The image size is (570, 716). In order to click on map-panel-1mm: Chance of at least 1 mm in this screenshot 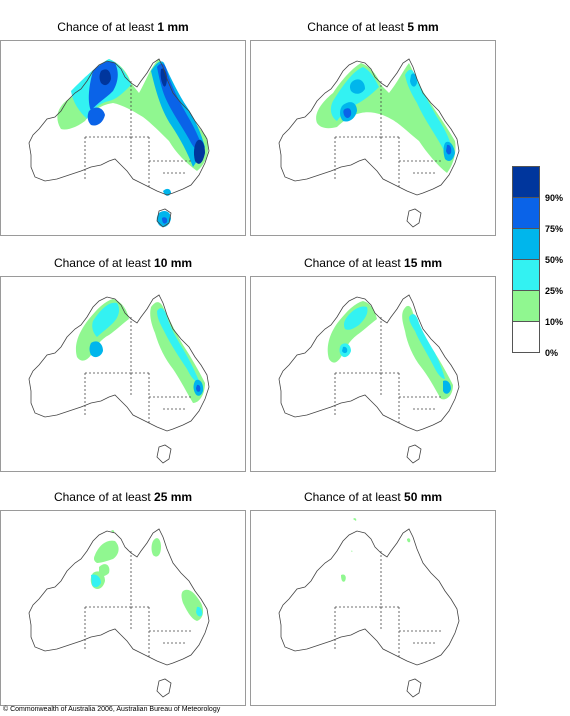, I will do `click(123, 128)`.